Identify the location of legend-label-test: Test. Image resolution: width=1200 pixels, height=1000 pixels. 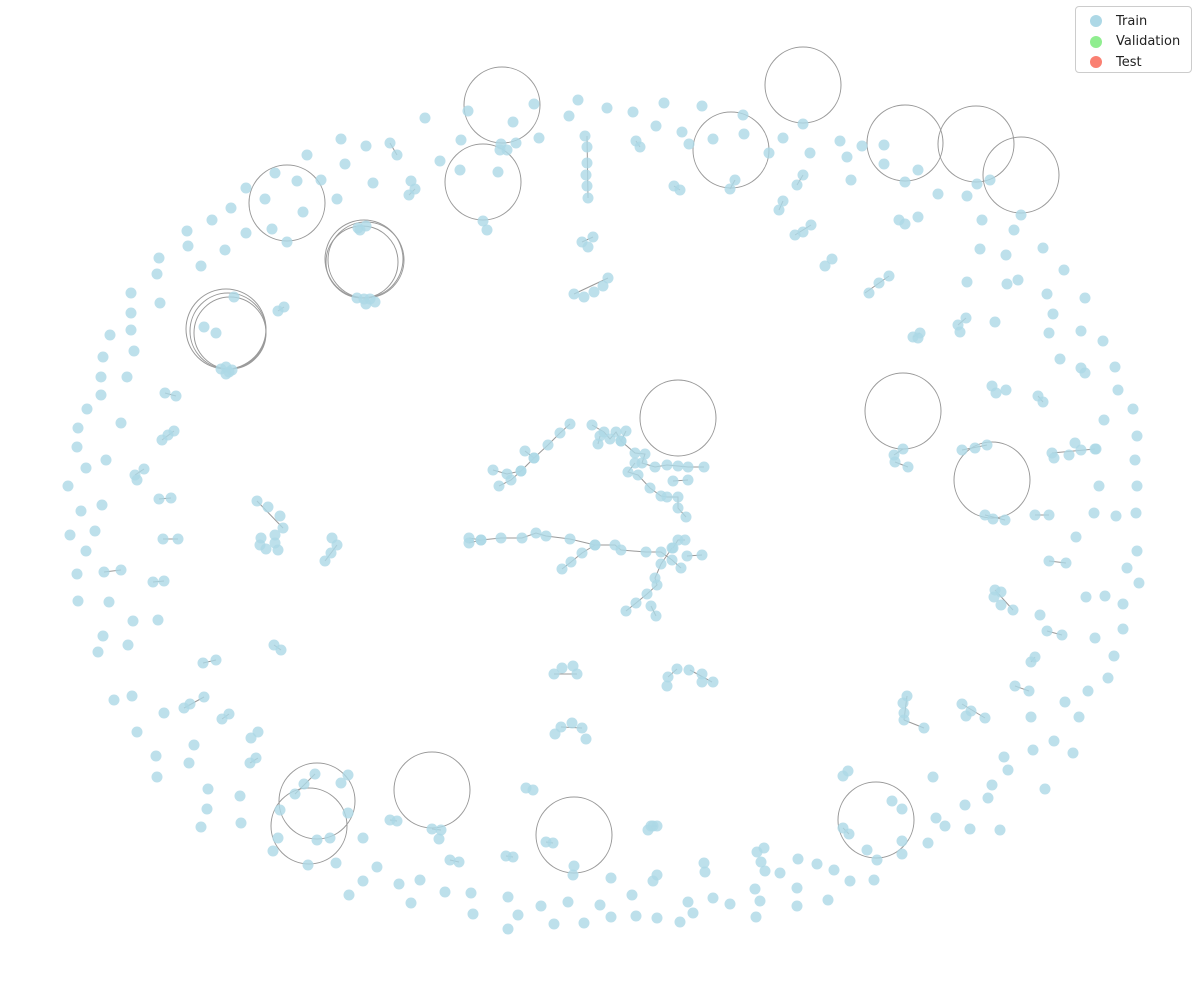
(1129, 62).